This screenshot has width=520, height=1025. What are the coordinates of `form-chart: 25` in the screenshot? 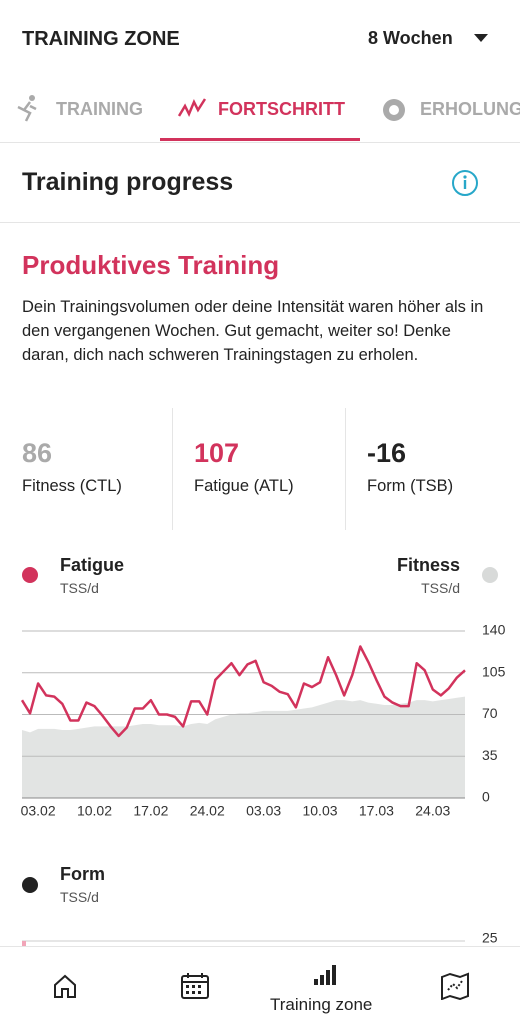 It's located at (260, 938).